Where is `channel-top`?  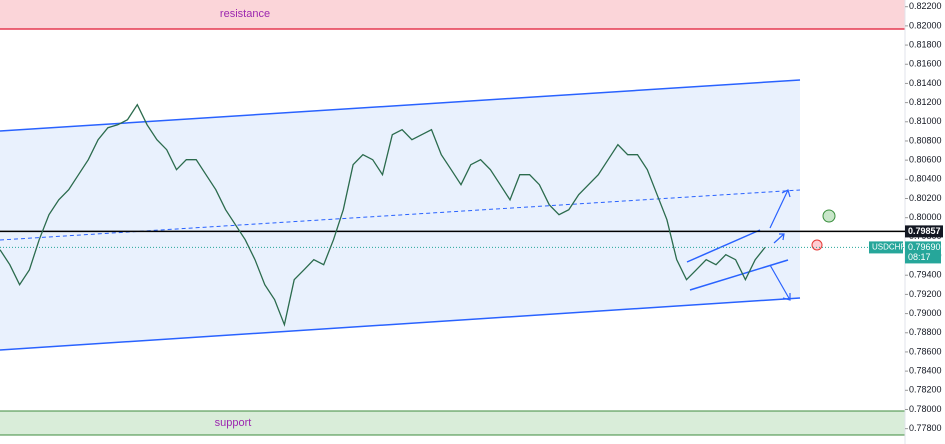
channel-top is located at coordinates (400, 105).